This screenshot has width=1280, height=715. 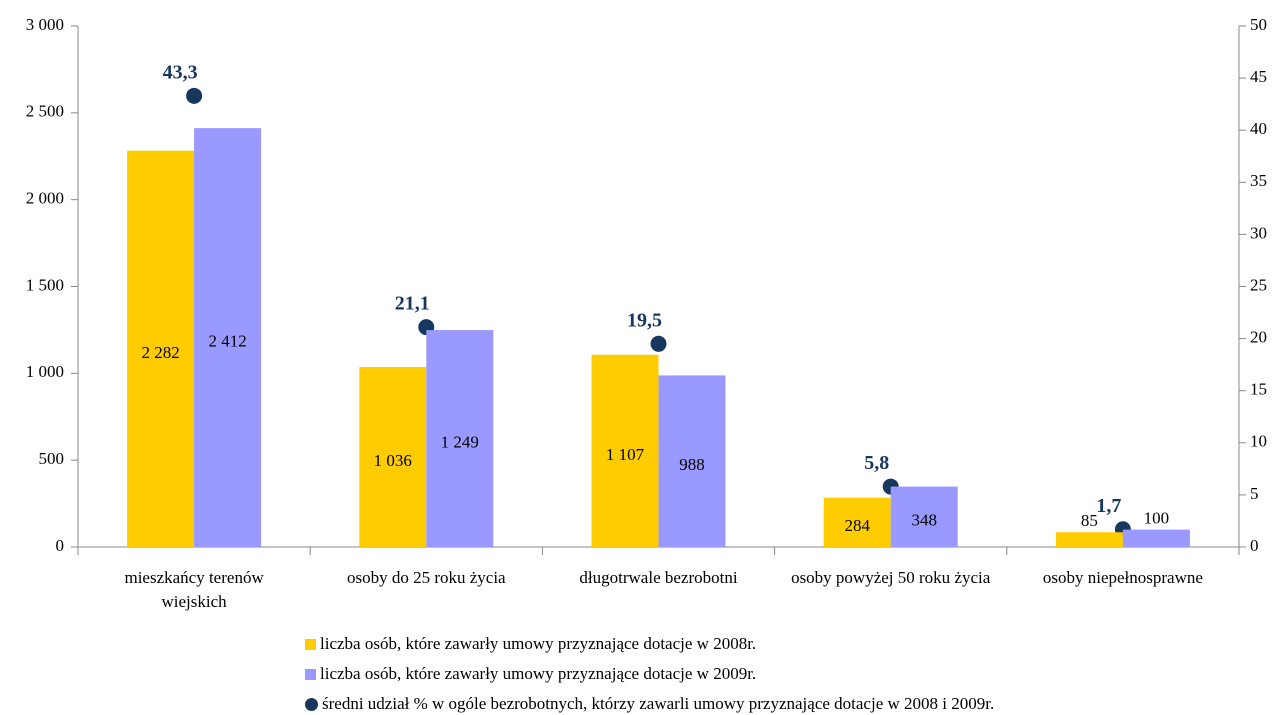 What do you see at coordinates (180, 72) in the screenshot?
I see `dot-value-label: 43,3` at bounding box center [180, 72].